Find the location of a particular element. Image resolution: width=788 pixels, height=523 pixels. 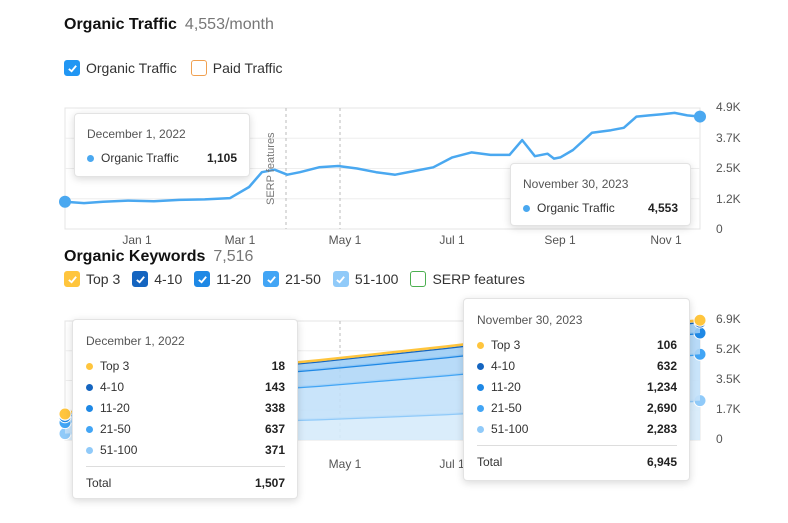

tooltip-row: 4-10 143 is located at coordinates (185, 387).